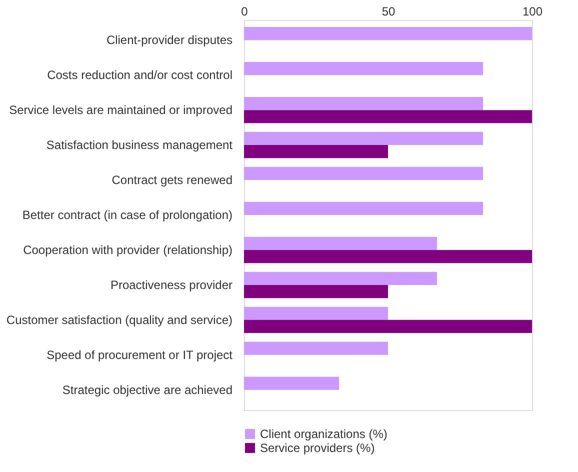  Describe the element at coordinates (147, 389) in the screenshot. I see `y-tick-label: Strategic objective are achieved` at that location.